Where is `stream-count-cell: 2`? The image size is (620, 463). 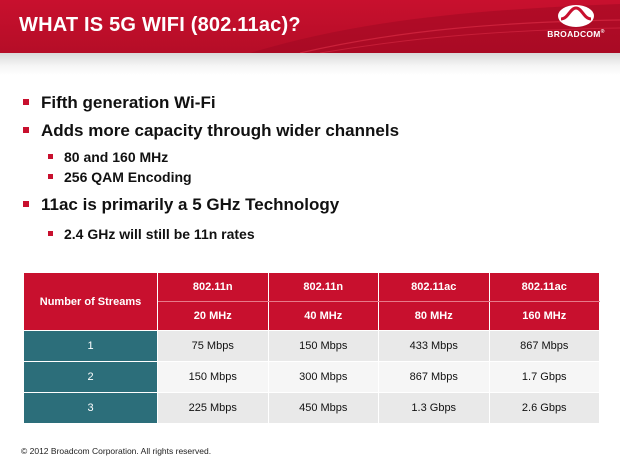 stream-count-cell: 2 is located at coordinates (90, 377).